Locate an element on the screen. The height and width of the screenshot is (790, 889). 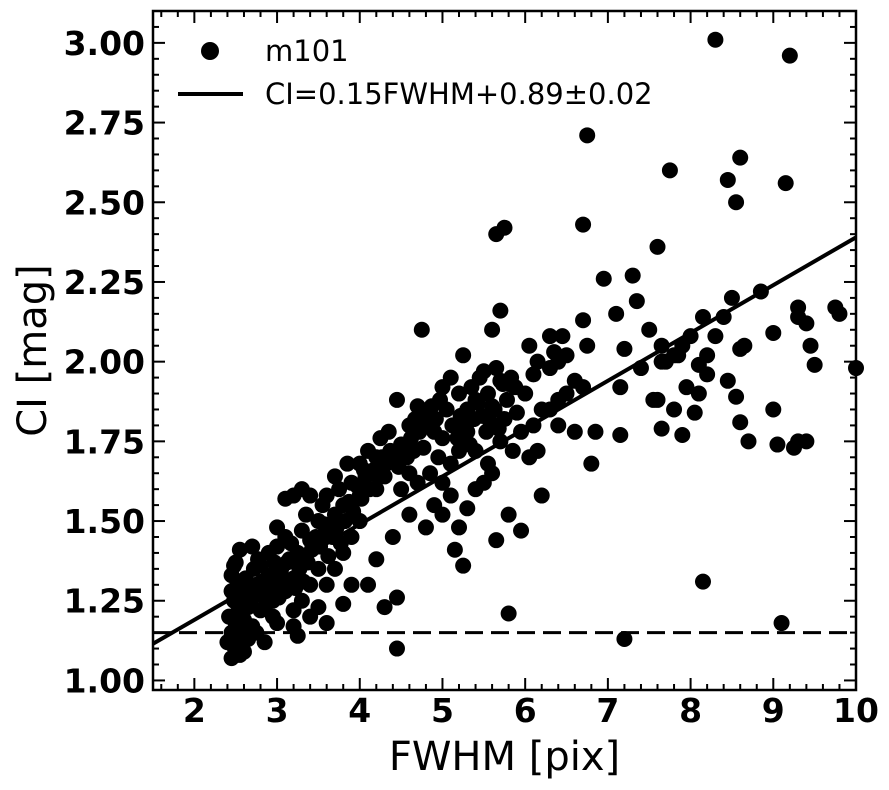
x-axis-label: FWHM [pix] is located at coordinates (504, 757).